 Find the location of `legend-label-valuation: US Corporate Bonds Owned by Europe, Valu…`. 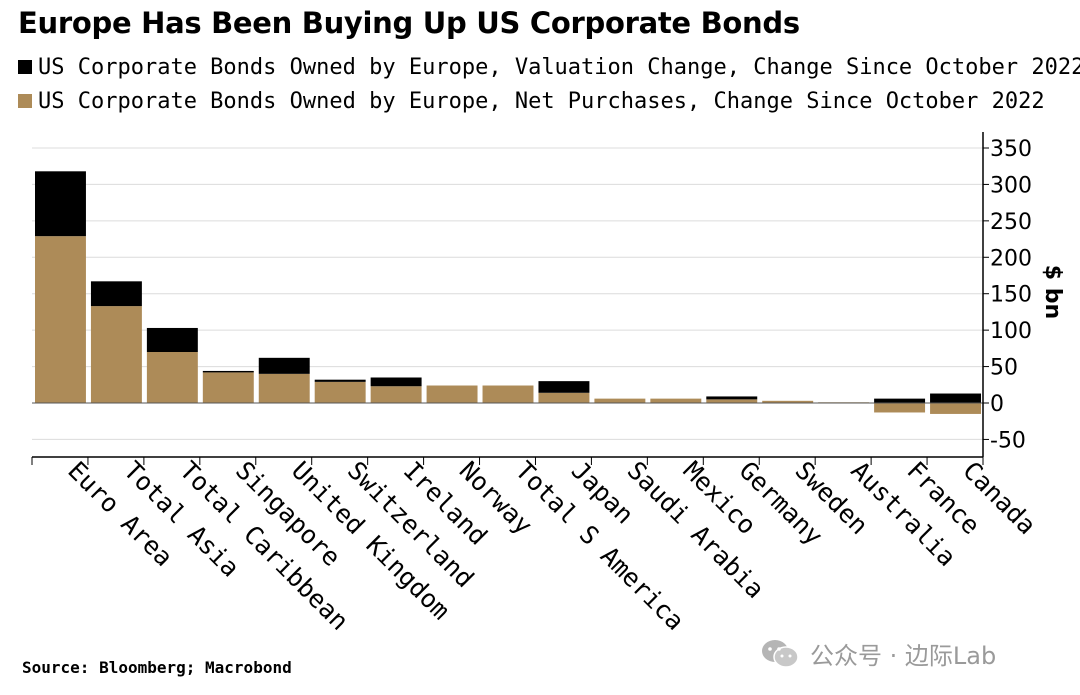

legend-label-valuation: US Corporate Bonds Owned by Europe, Valu… is located at coordinates (559, 67).